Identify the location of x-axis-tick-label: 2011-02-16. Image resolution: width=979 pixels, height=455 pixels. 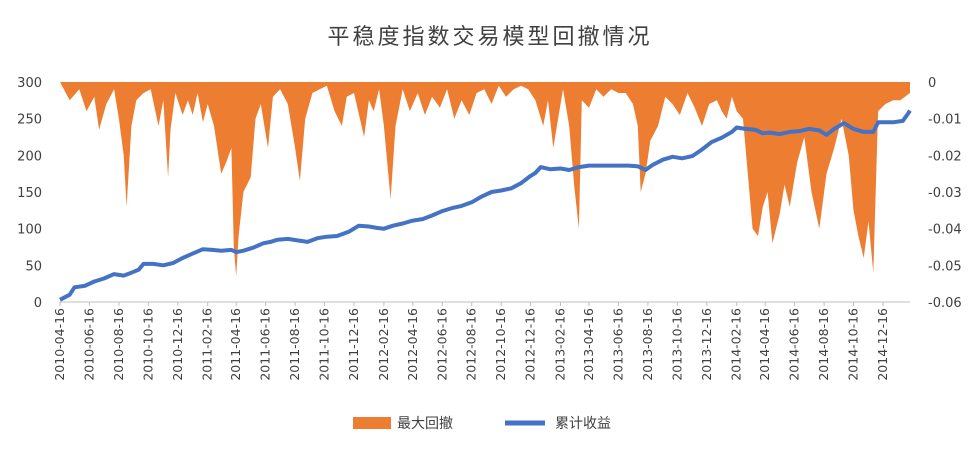
(207, 344).